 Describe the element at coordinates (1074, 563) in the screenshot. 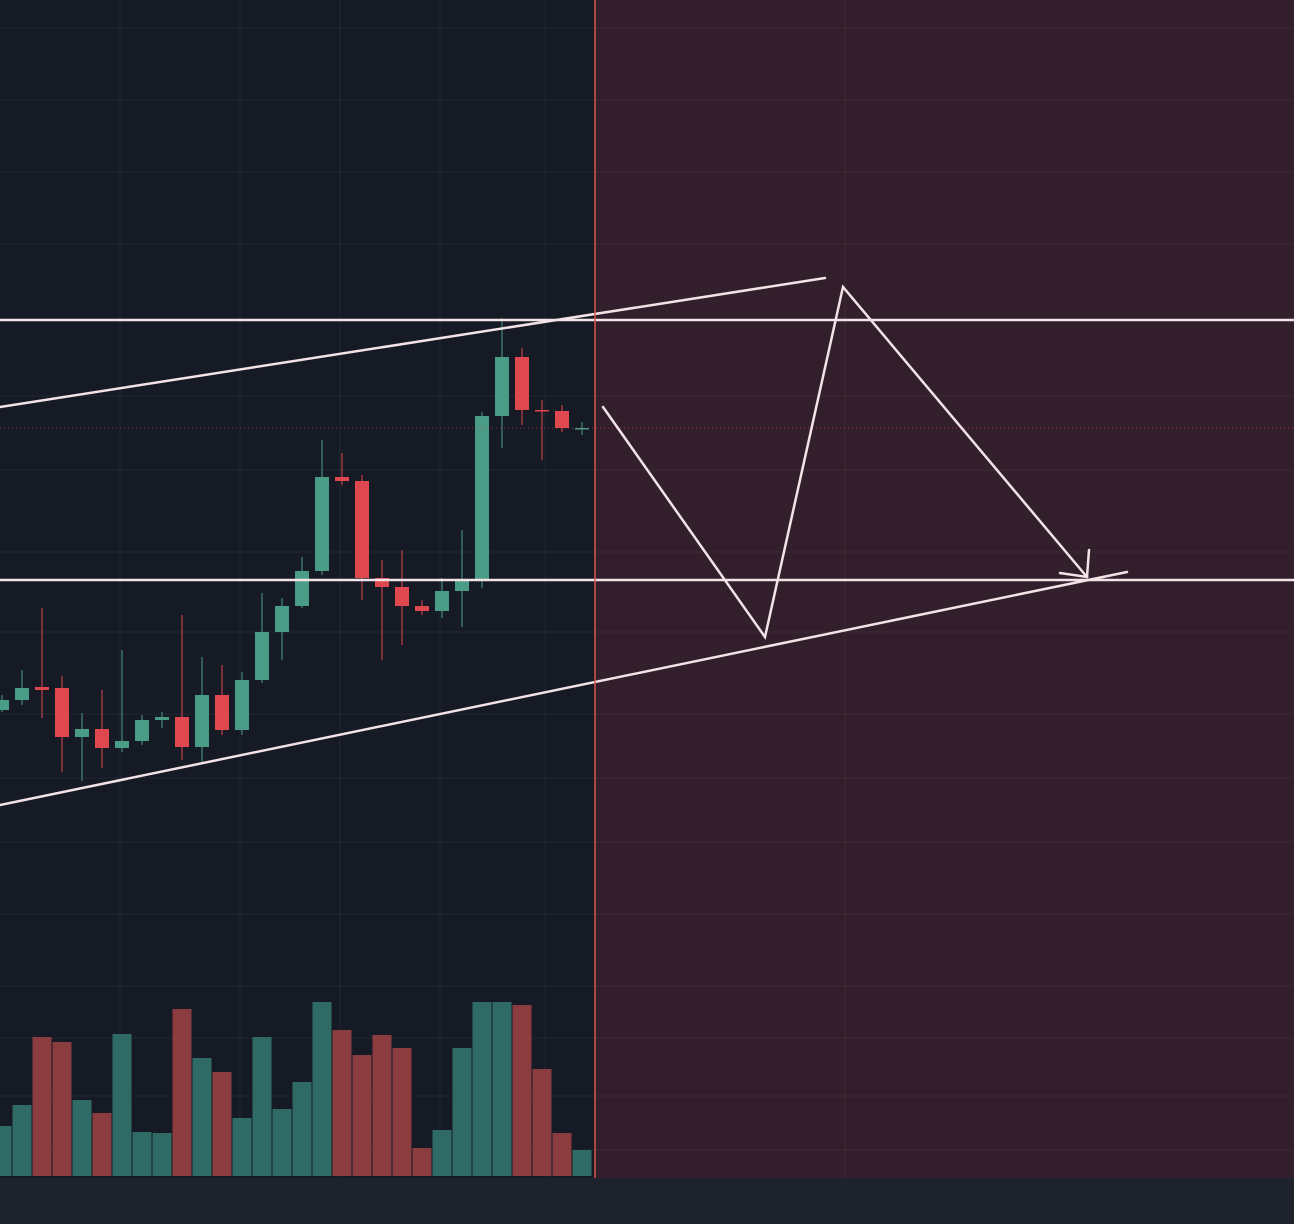

I see `arrow-head` at that location.